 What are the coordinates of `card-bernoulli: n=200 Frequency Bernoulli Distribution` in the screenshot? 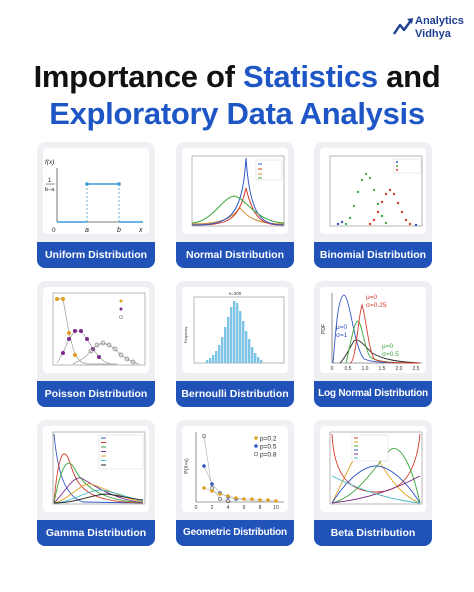 It's located at (235, 344).